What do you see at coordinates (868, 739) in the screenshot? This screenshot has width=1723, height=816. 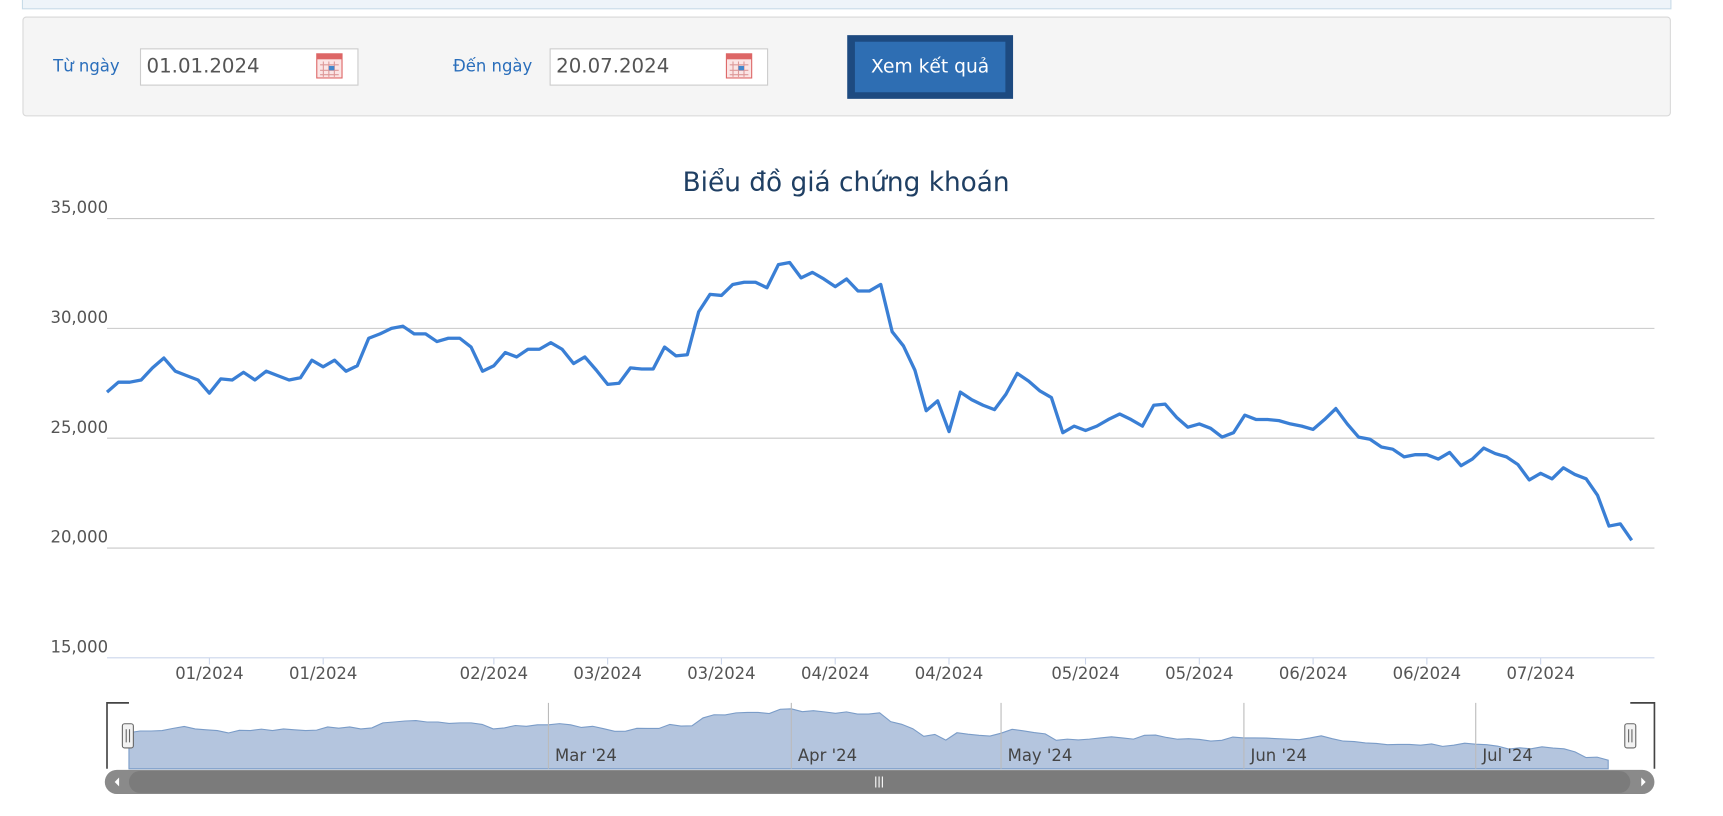 I see `navigator-series` at bounding box center [868, 739].